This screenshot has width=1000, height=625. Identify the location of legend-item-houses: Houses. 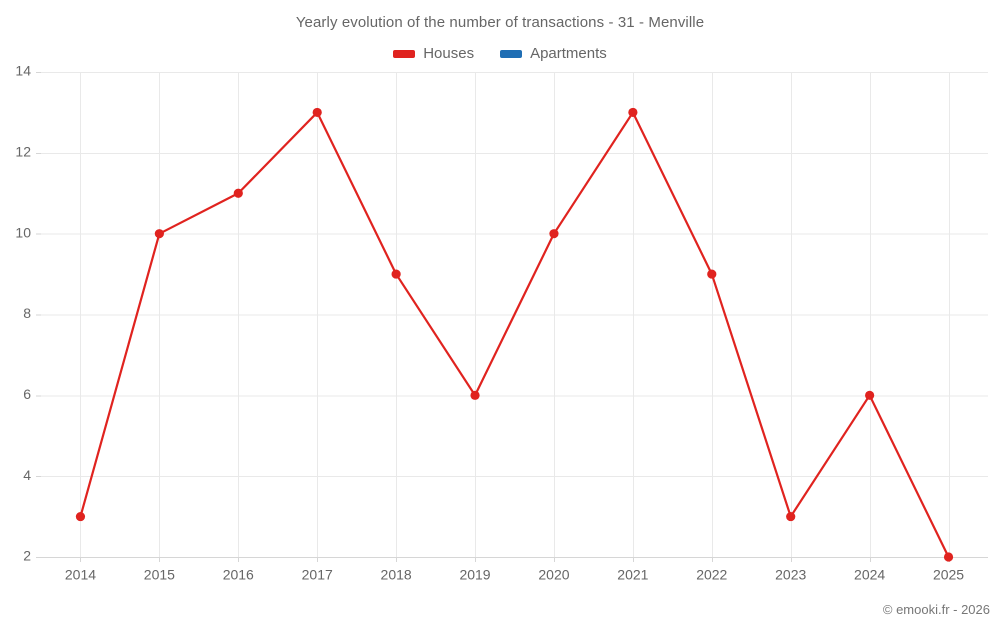
(433, 53).